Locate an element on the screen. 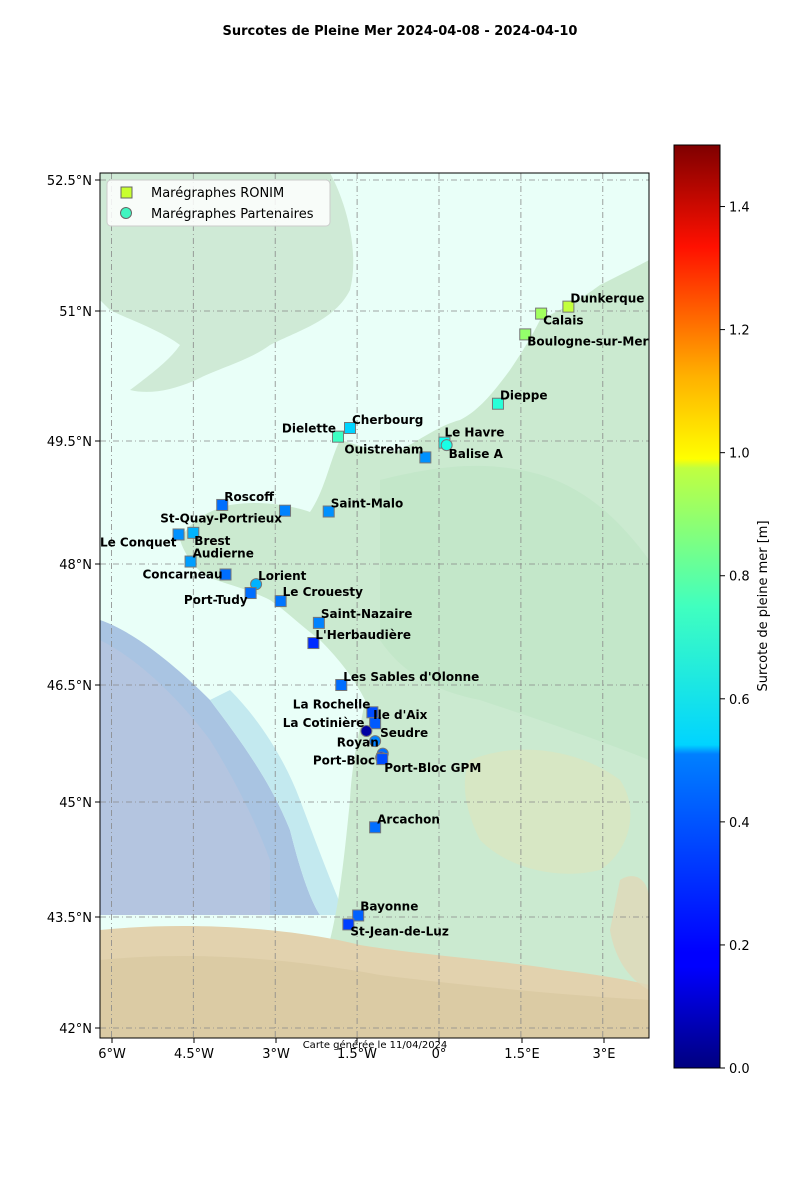 This screenshot has width=800, height=1200. station-label: Arcachon is located at coordinates (408, 819).